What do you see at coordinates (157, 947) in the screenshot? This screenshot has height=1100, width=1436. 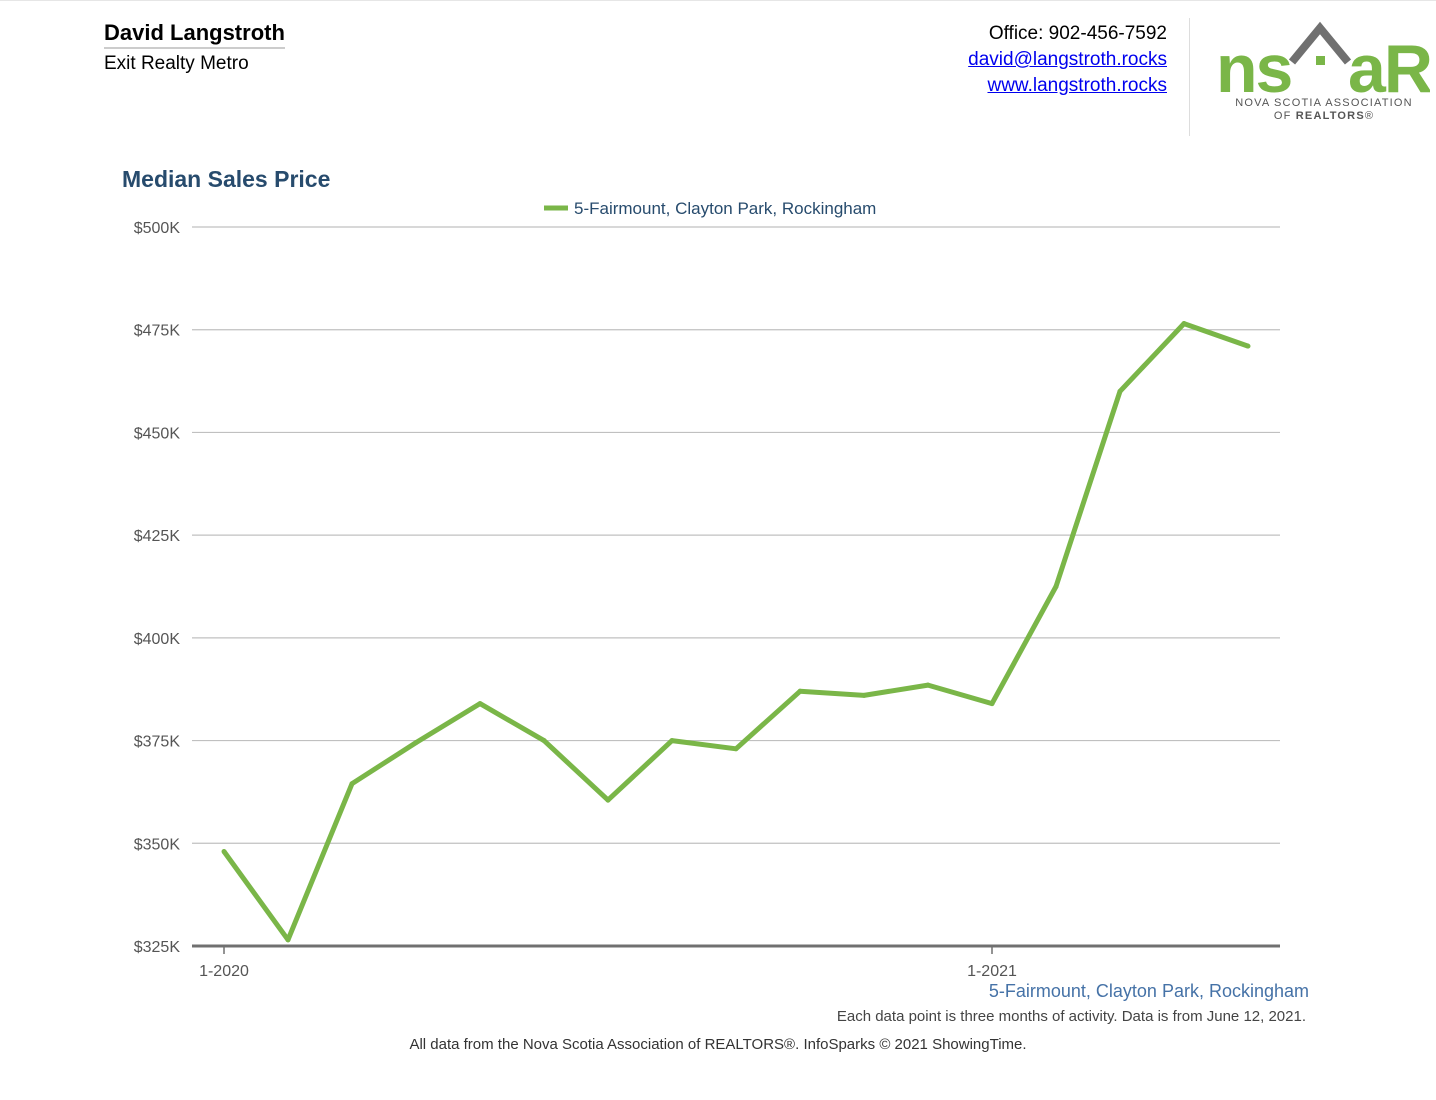 I see `y-tick-label: $325K` at bounding box center [157, 947].